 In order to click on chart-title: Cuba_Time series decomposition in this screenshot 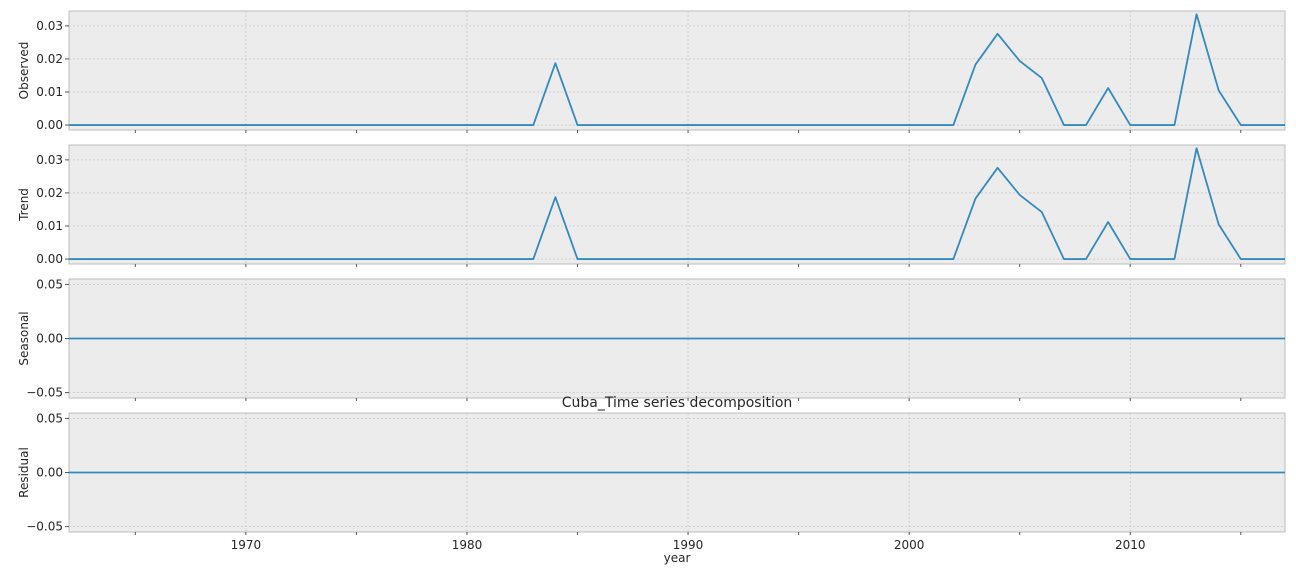, I will do `click(677, 403)`.